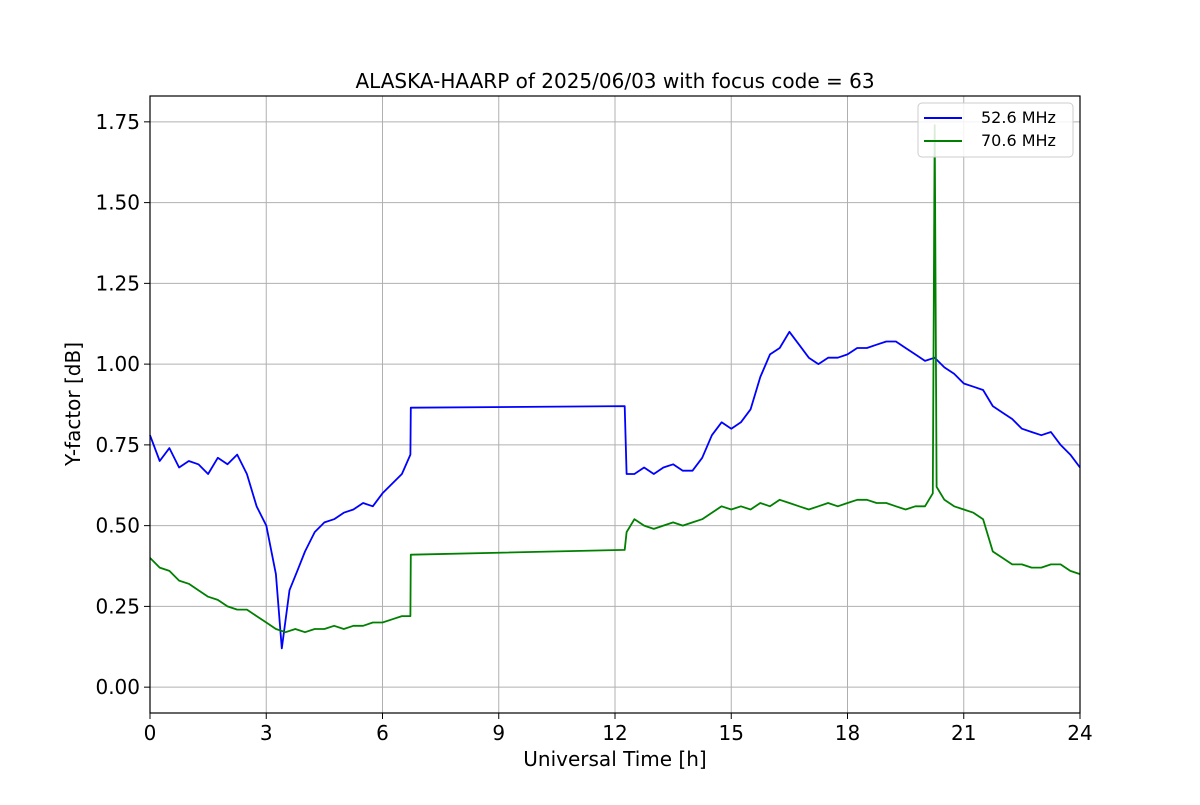  Describe the element at coordinates (847, 733) in the screenshot. I see `x-tick-label: 18` at that location.